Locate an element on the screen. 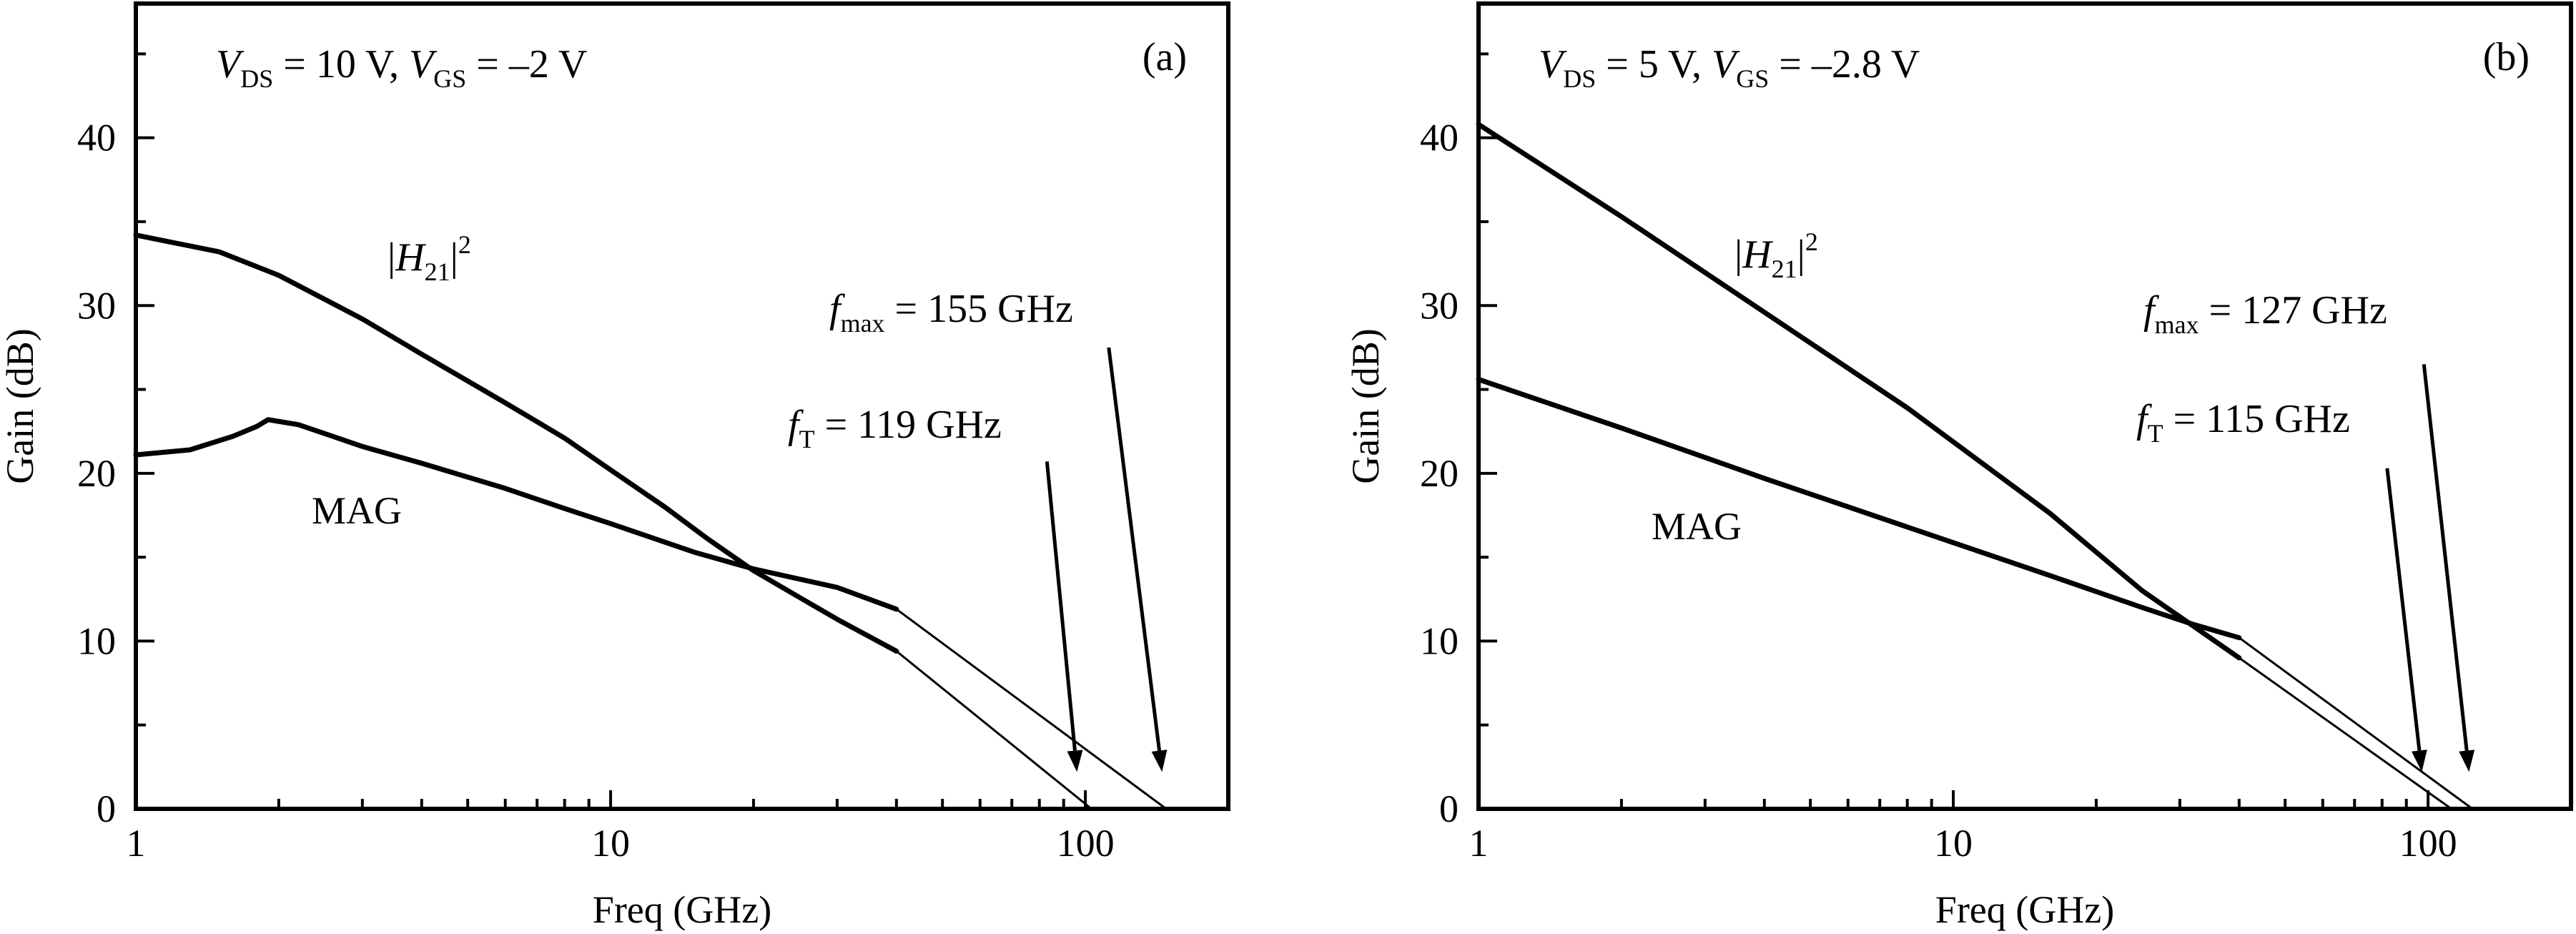 The height and width of the screenshot is (934, 2576). panel-b-arrows is located at coordinates (2430, 568).